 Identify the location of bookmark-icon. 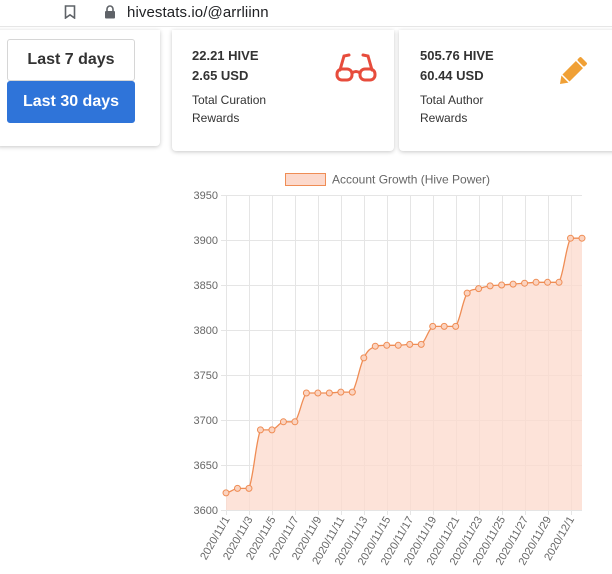
(70, 12).